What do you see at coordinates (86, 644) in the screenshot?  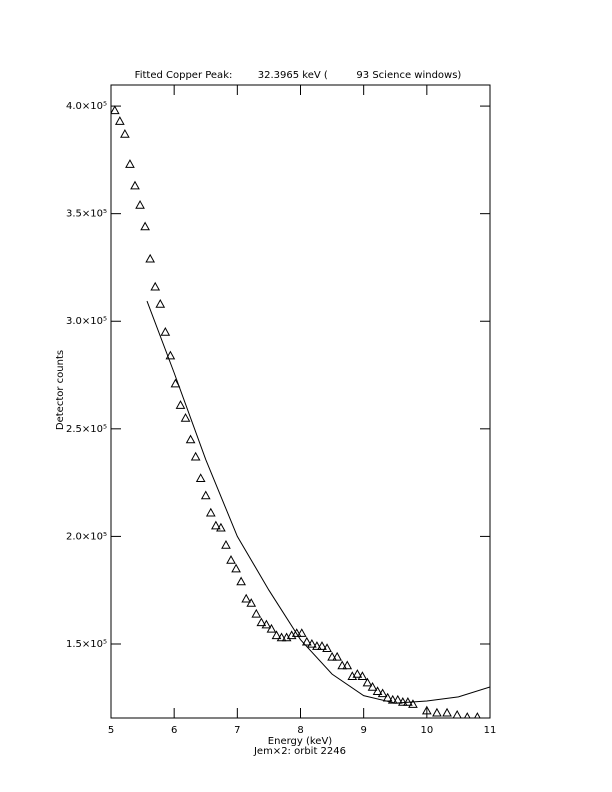 I see `y-tick-label: 1.5×10⁵` at bounding box center [86, 644].